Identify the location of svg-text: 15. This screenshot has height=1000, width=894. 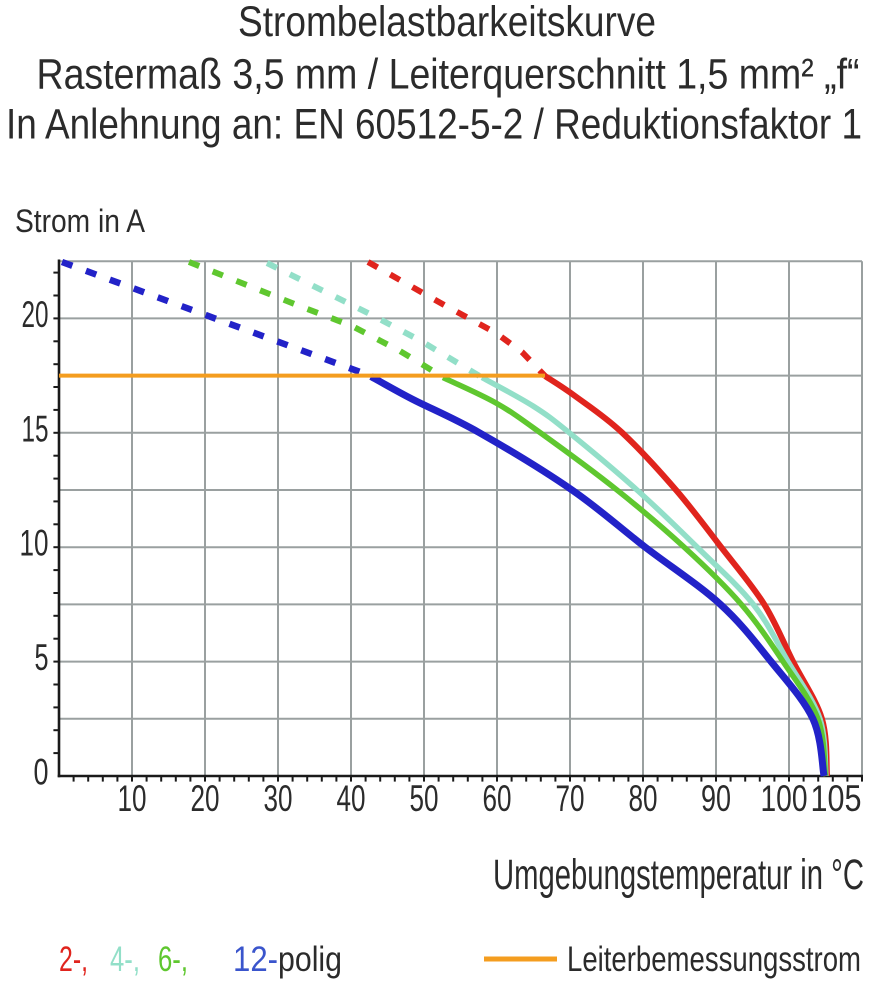
(35, 428).